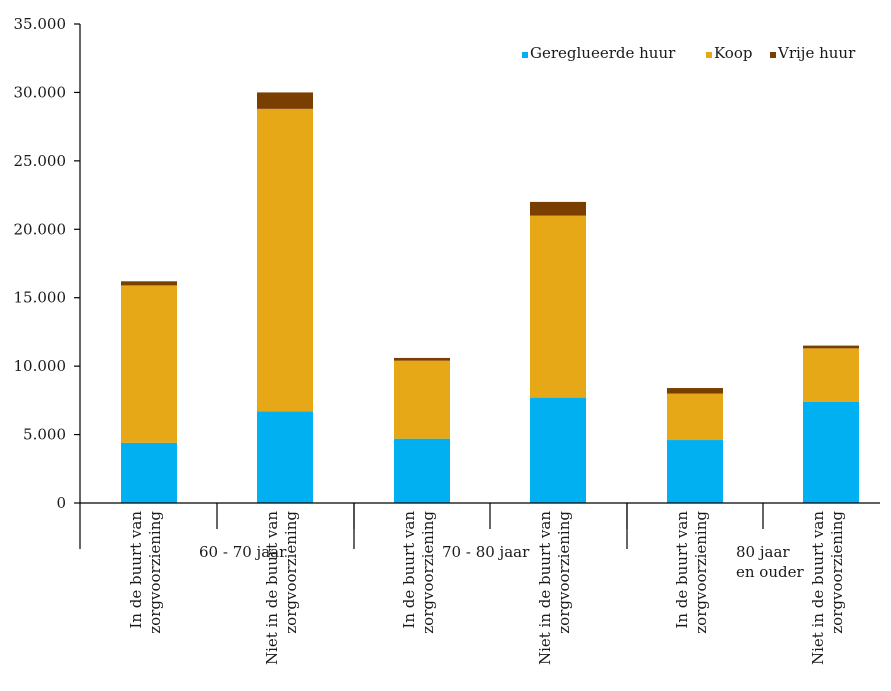 Image resolution: width=891 pixels, height=691 pixels. What do you see at coordinates (770, 562) in the screenshot?
I see `x-group-label: 80 jaar en ouder` at bounding box center [770, 562].